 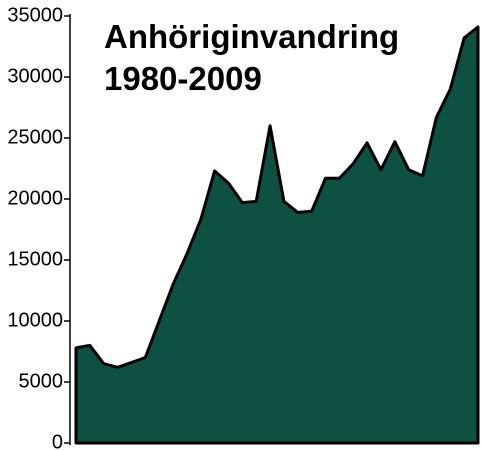 What do you see at coordinates (35, 15) in the screenshot?
I see `y-tick-label: 35000` at bounding box center [35, 15].